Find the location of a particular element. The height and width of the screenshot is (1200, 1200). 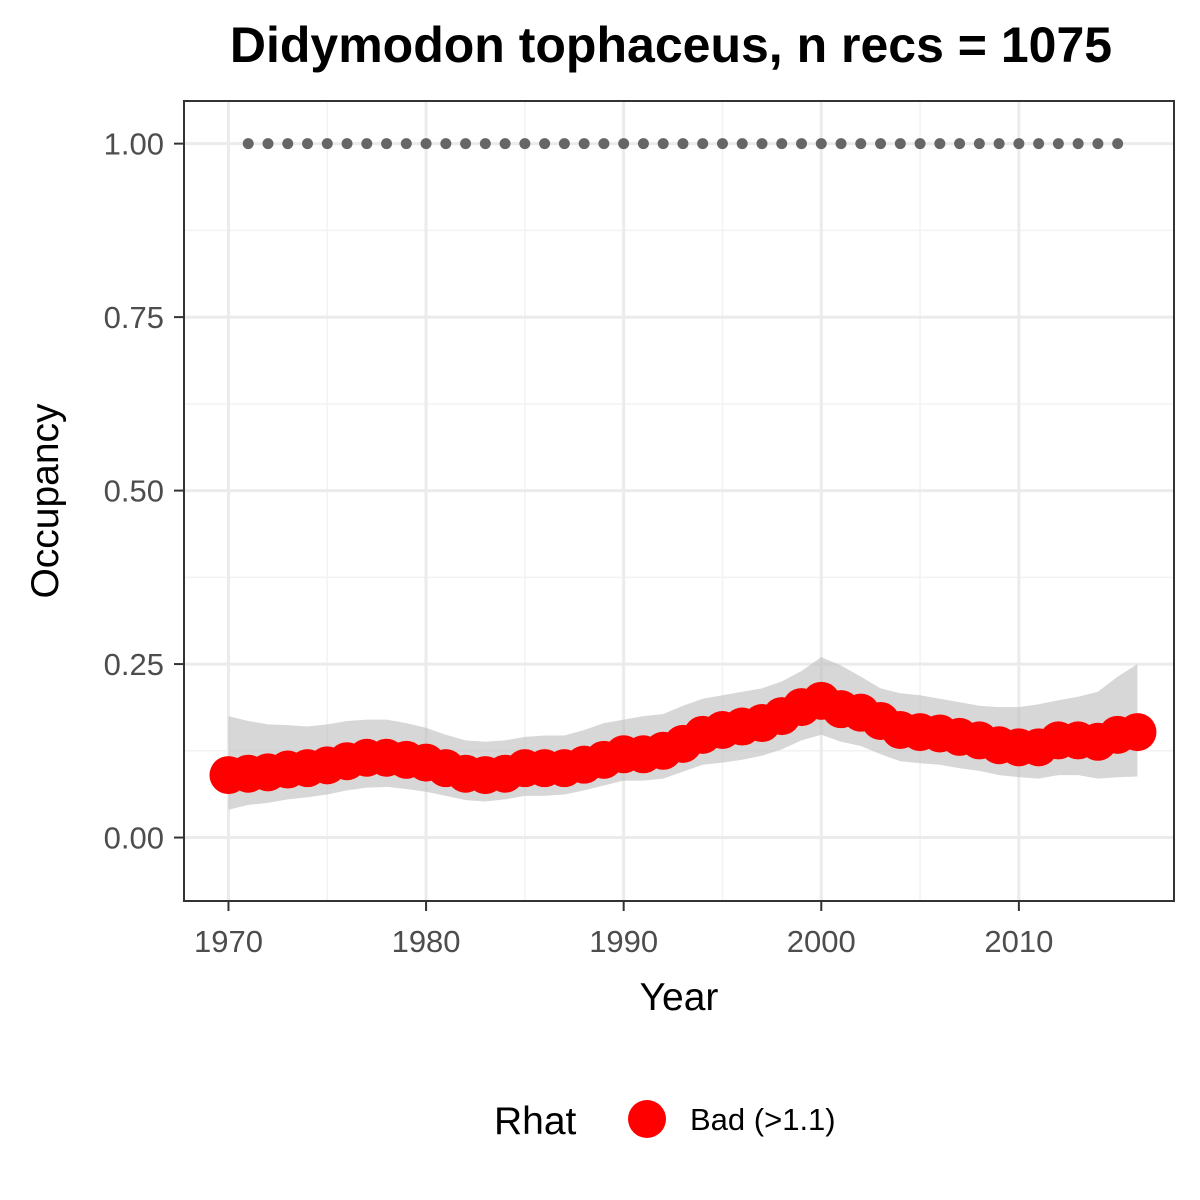

rhat-point-2015 is located at coordinates (1118, 144).